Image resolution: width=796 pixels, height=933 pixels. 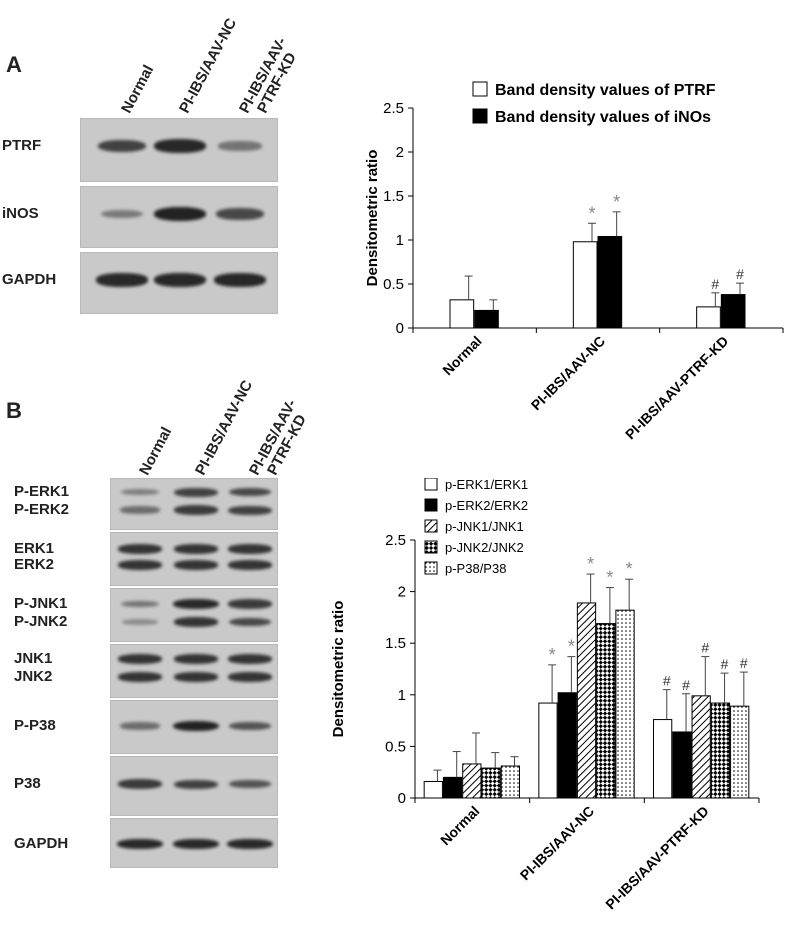 What do you see at coordinates (138, 89) in the screenshot?
I see `lane-label-a-0-0: Normal` at bounding box center [138, 89].